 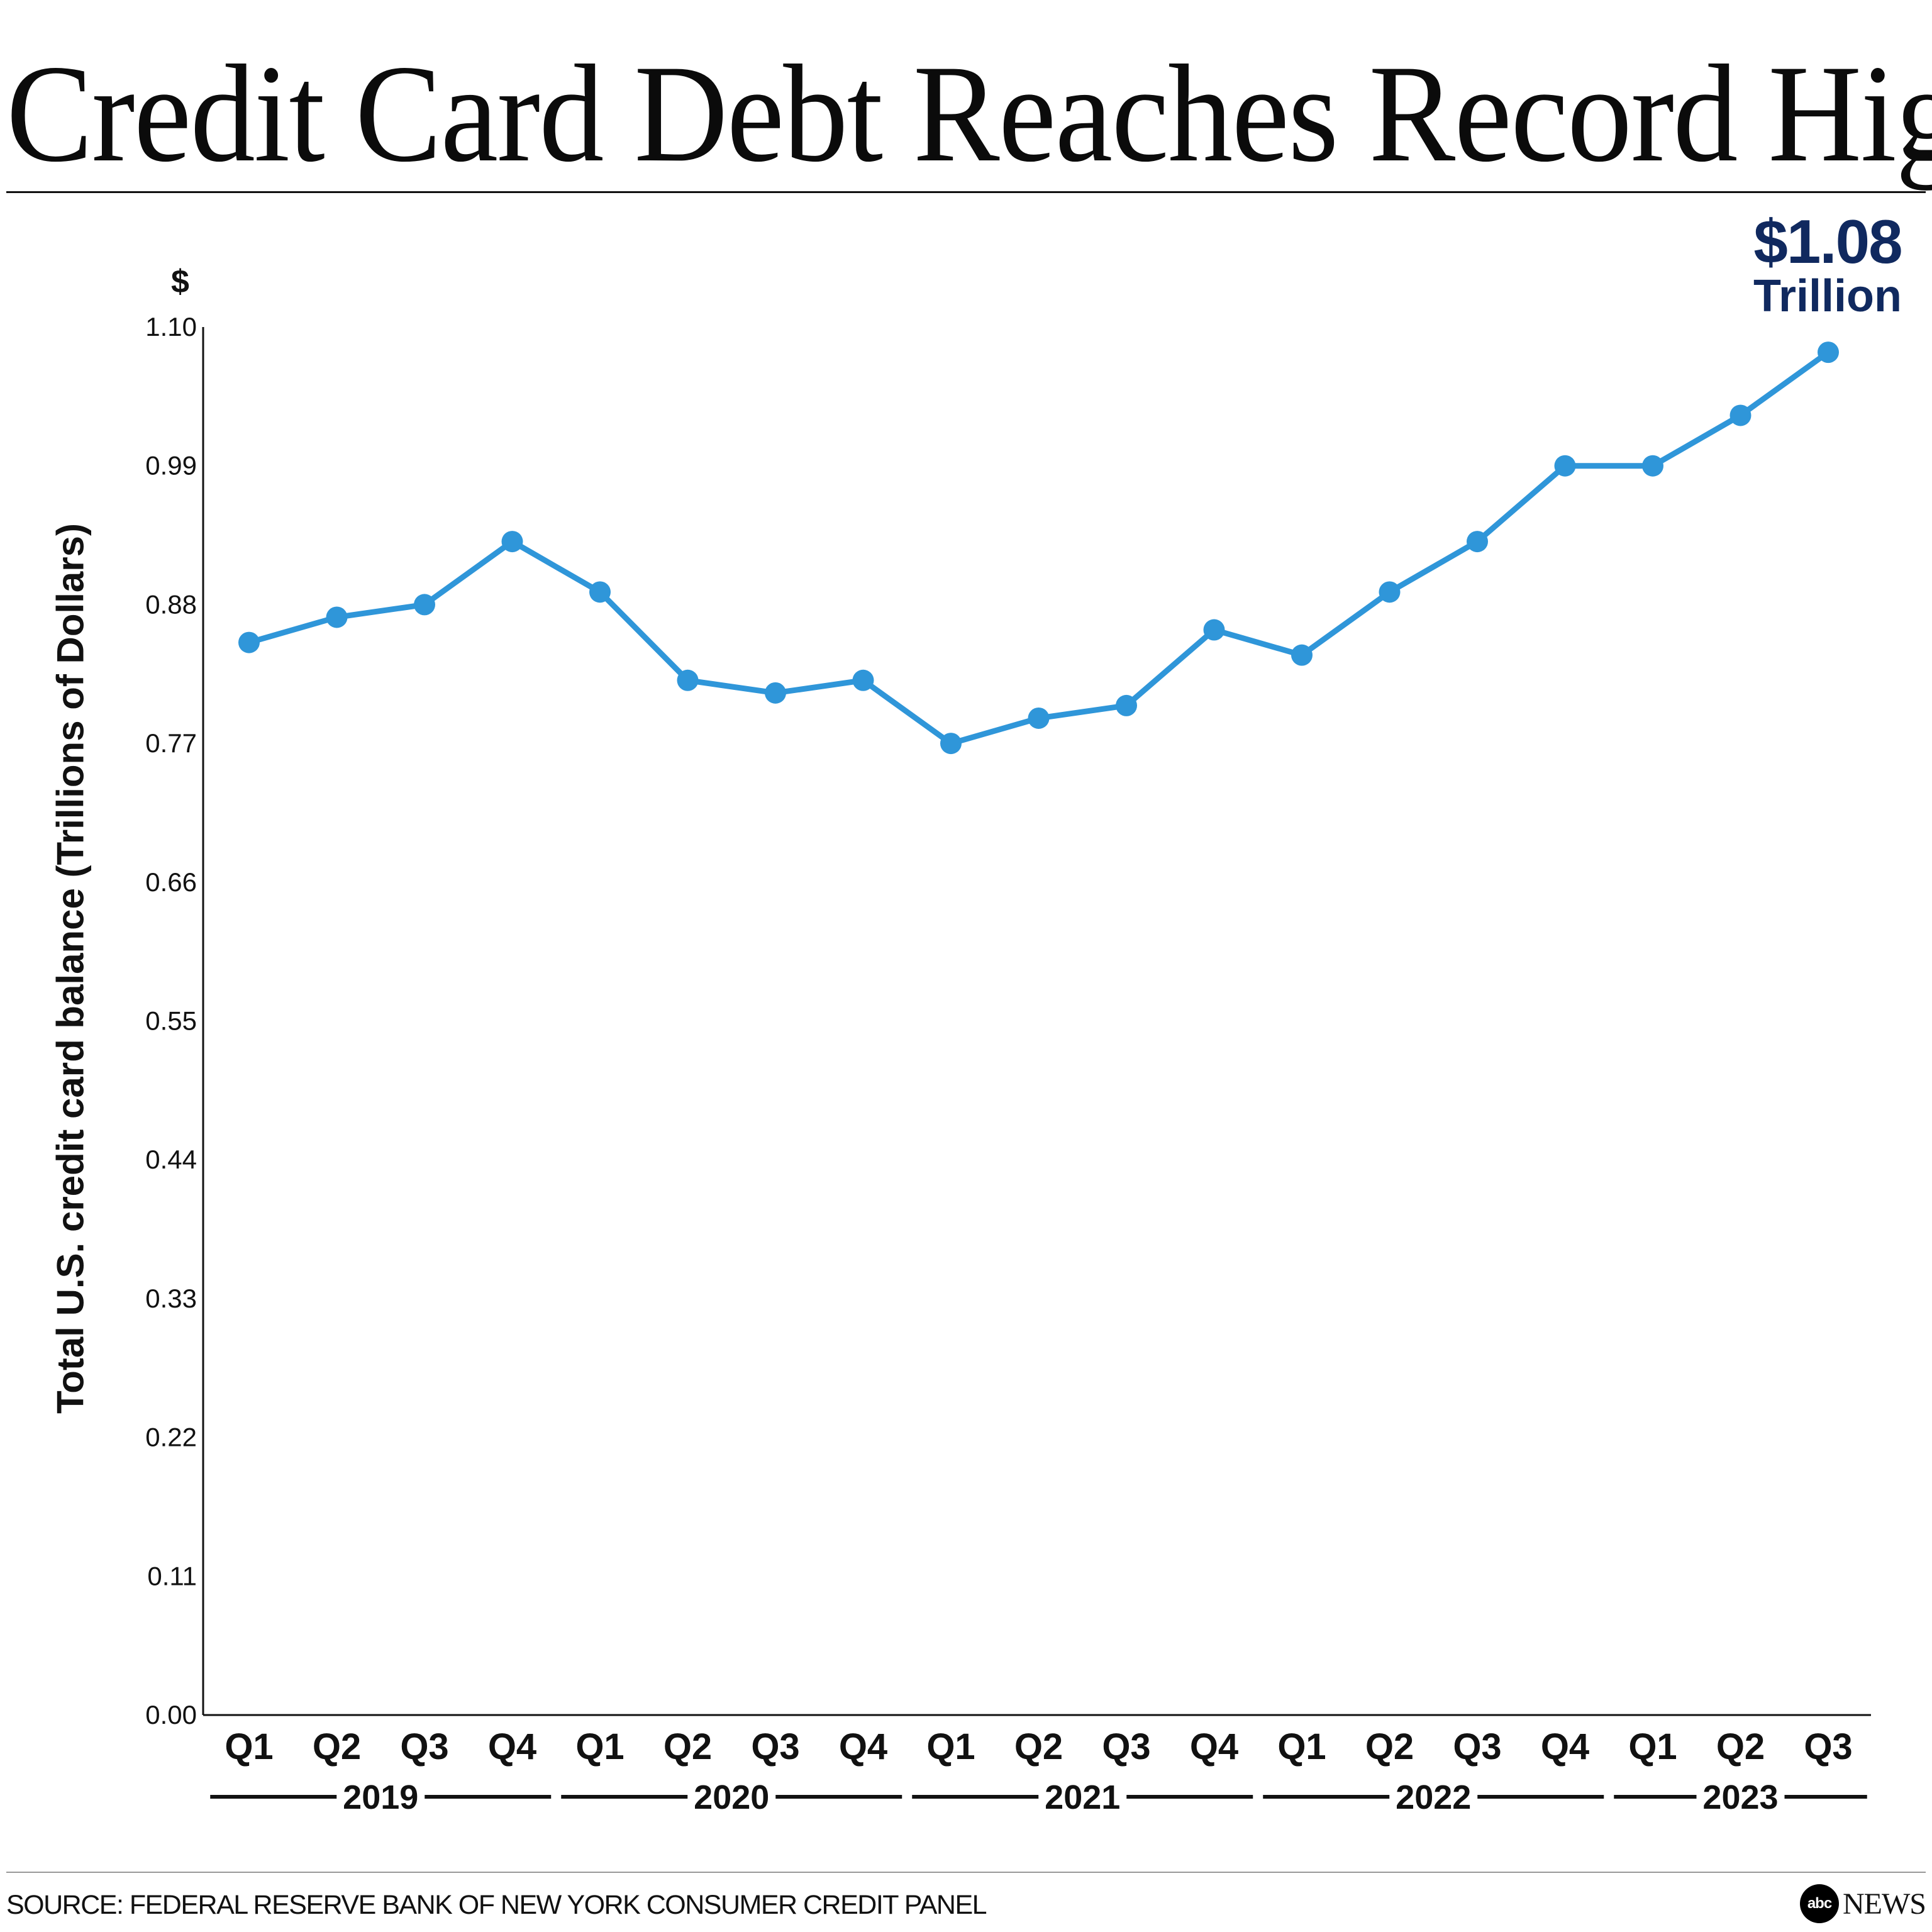 I want to click on y-tick-label: 0.22, so click(x=171, y=1437).